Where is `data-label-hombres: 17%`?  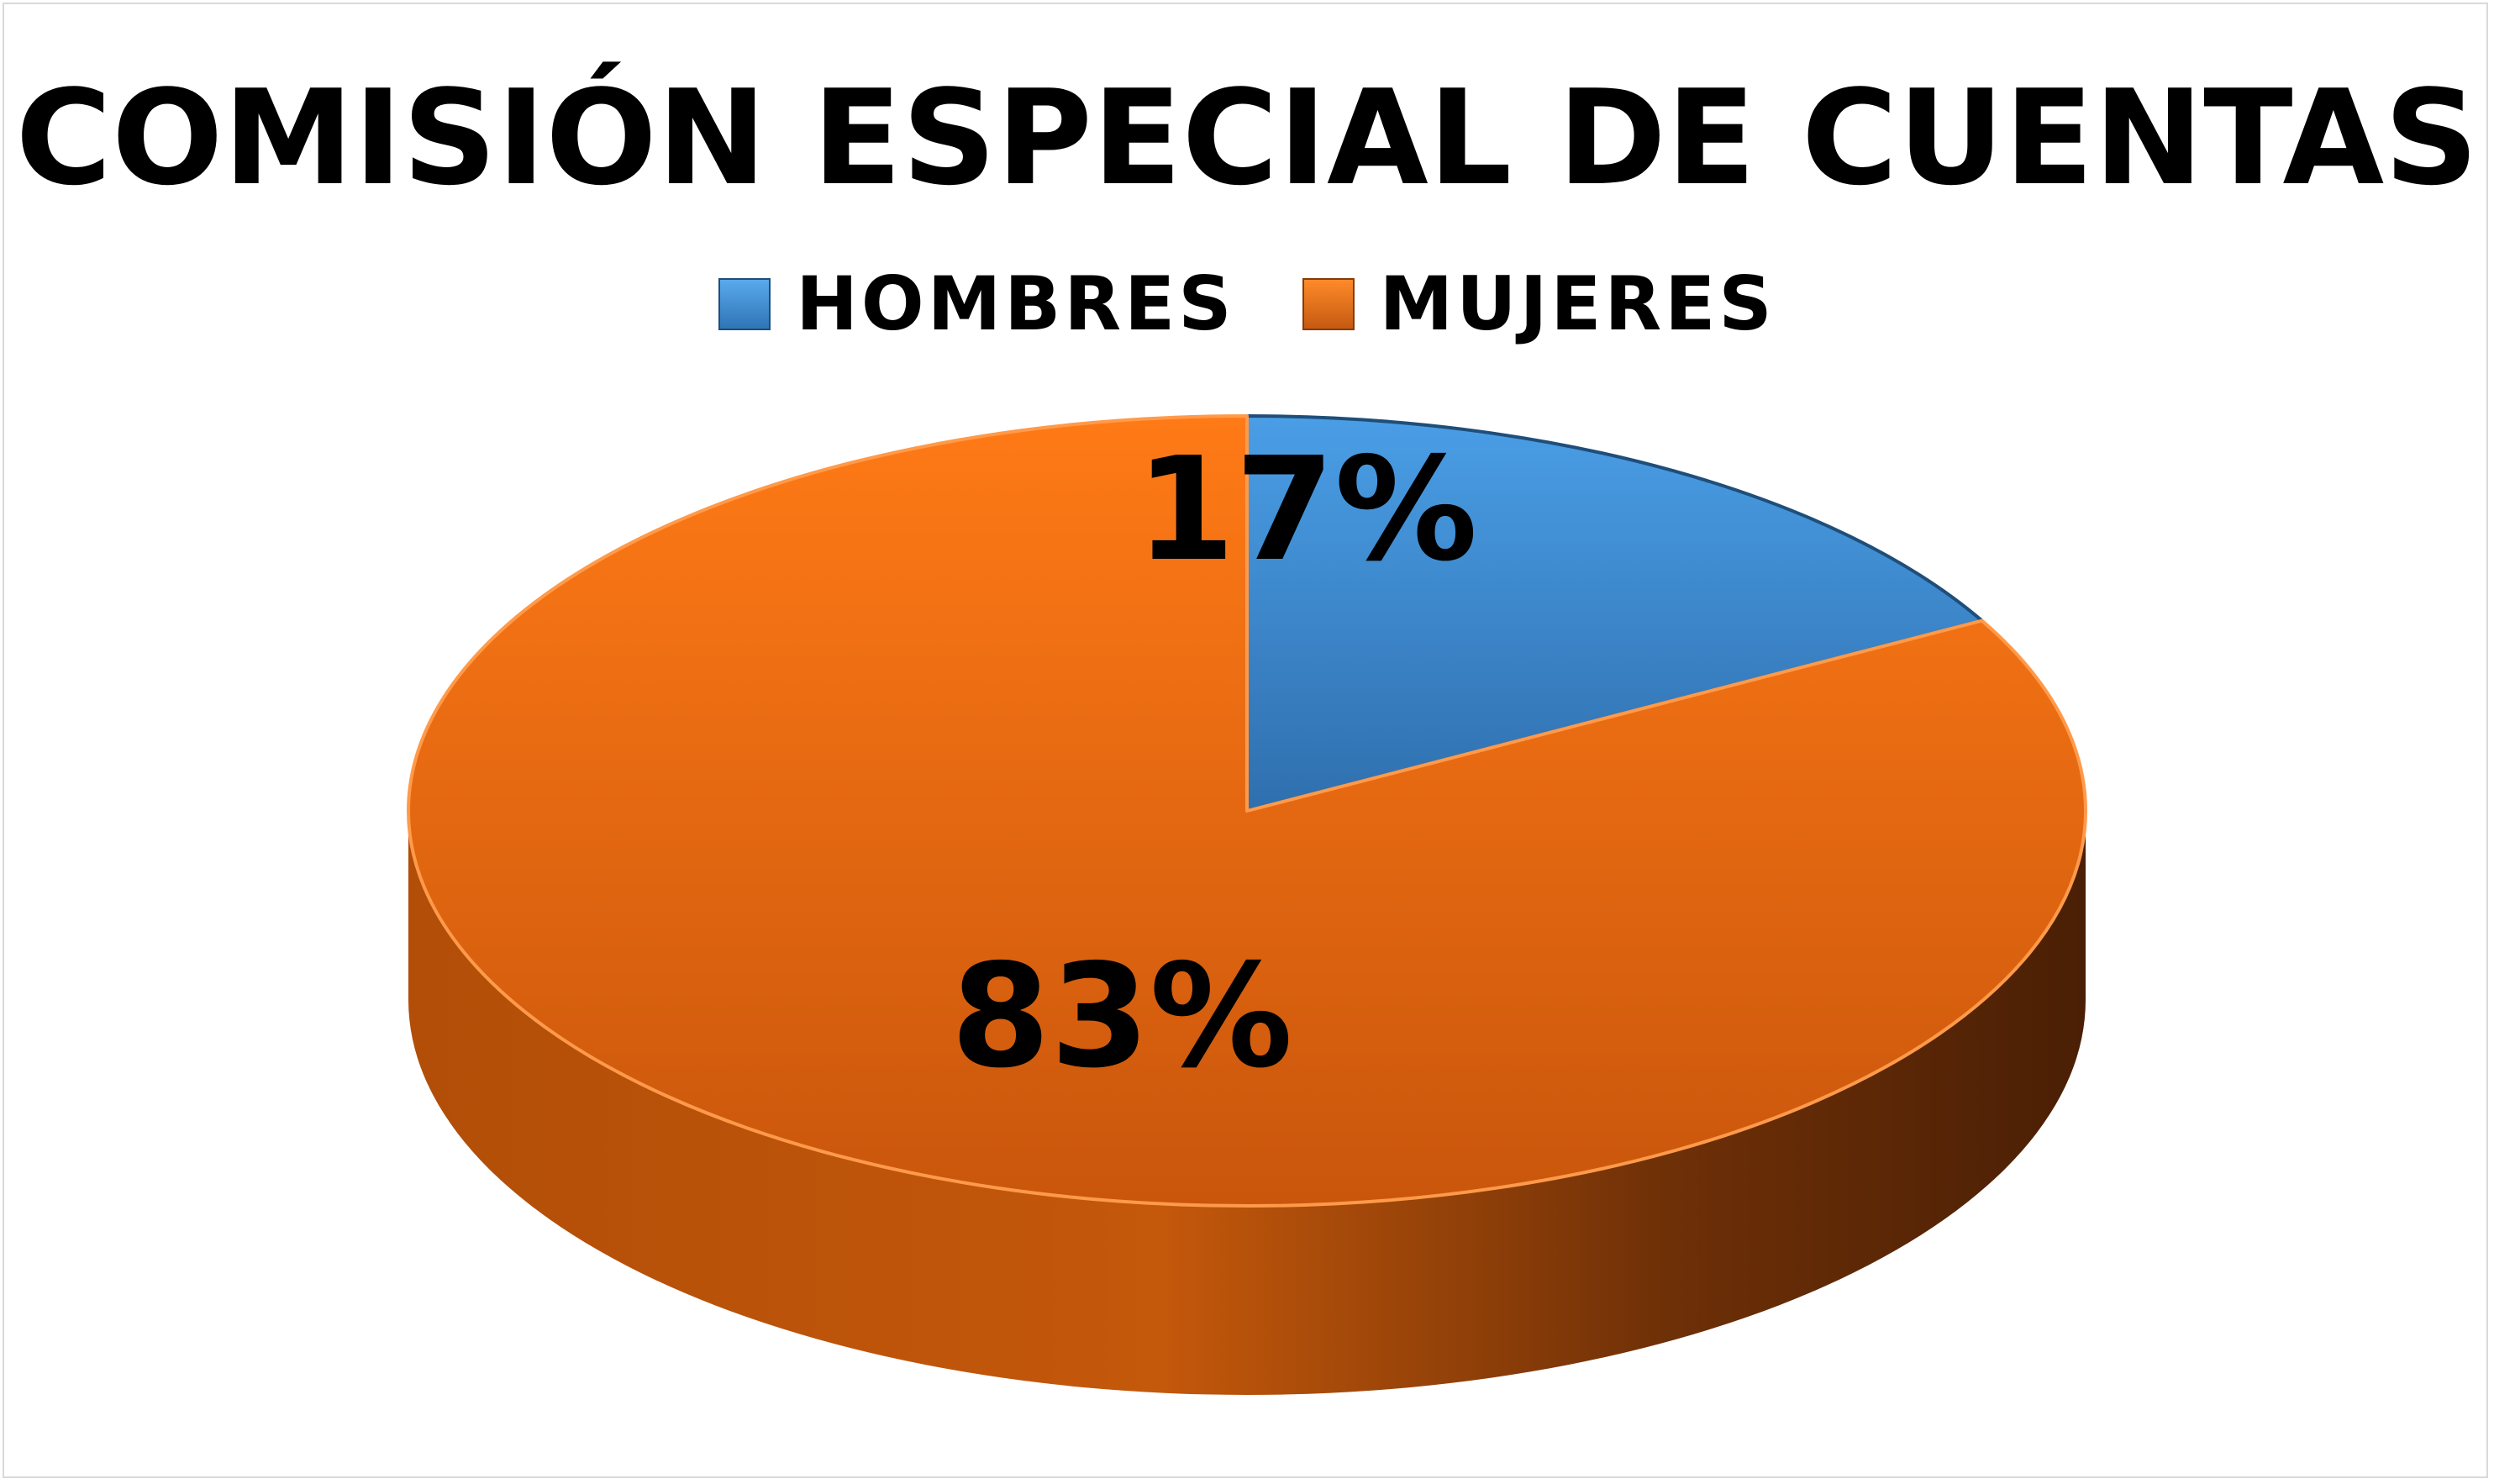
data-label-hombres: 17% is located at coordinates (1307, 510).